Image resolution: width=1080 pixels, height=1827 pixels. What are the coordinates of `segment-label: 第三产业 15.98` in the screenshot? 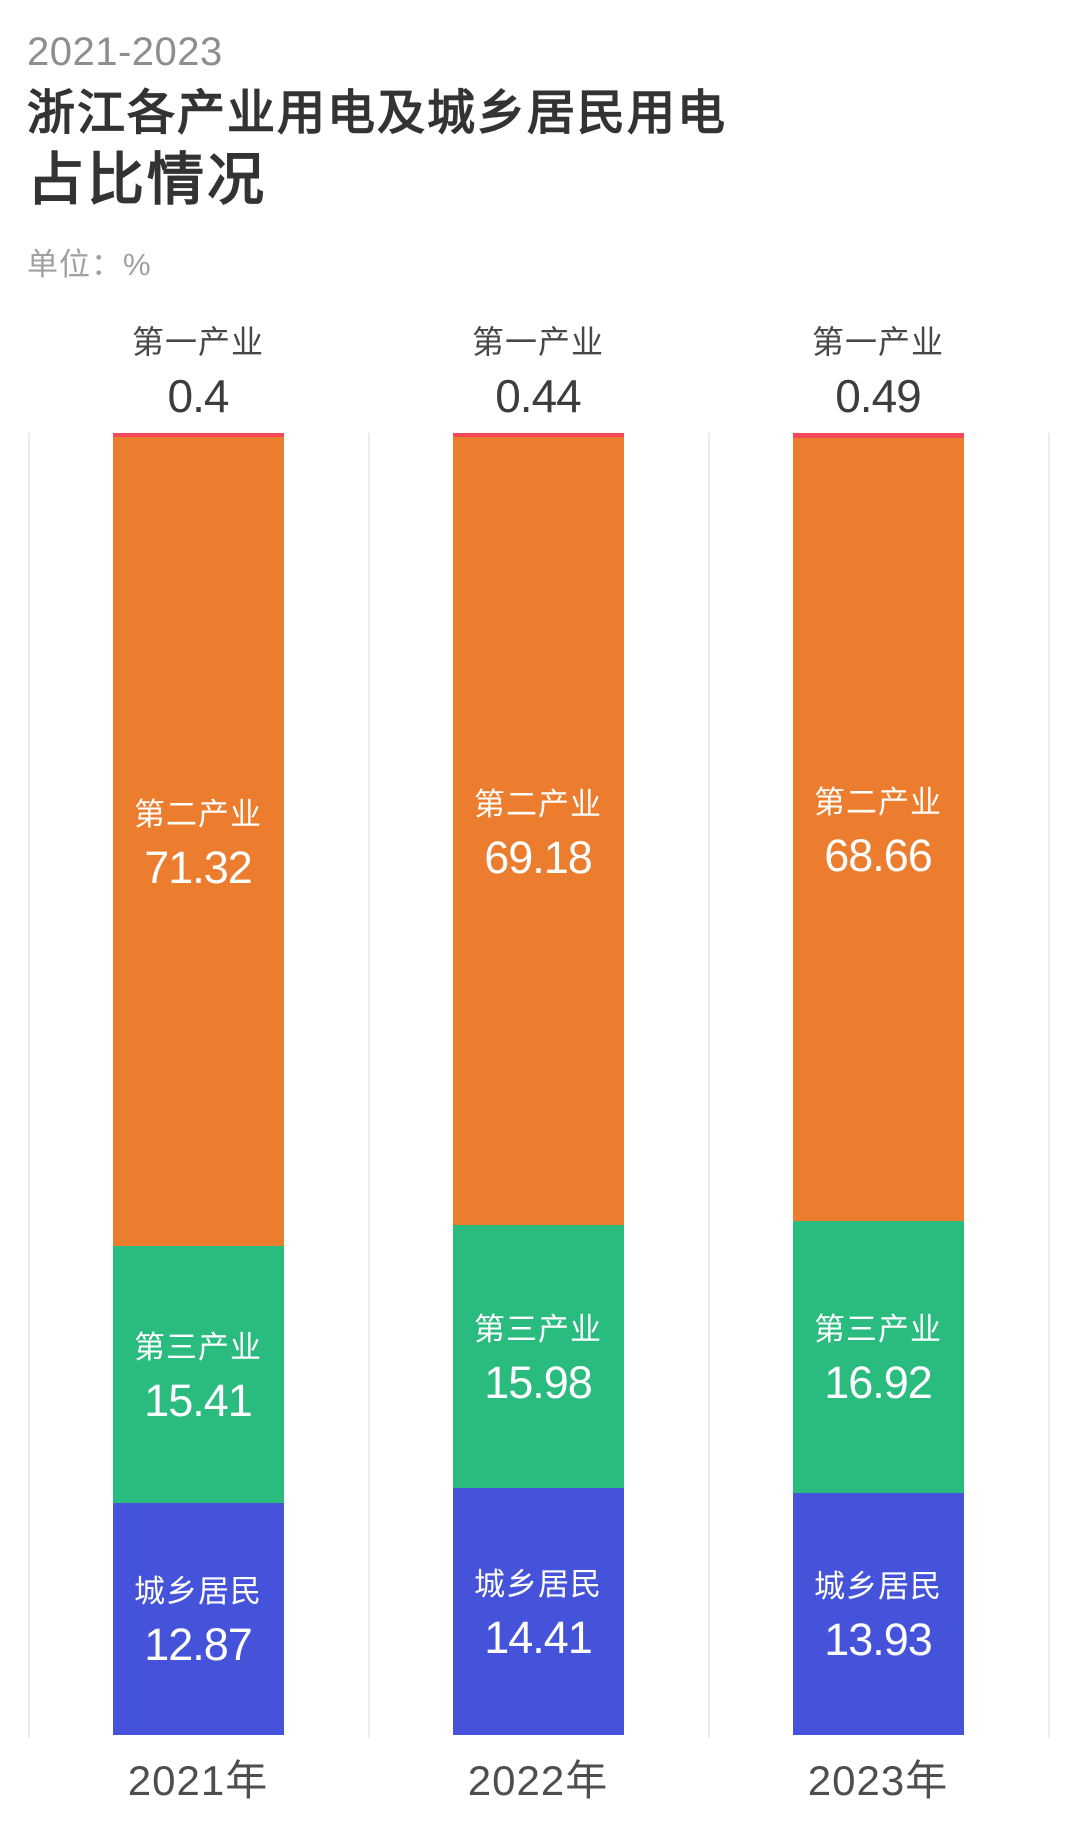 It's located at (538, 1356).